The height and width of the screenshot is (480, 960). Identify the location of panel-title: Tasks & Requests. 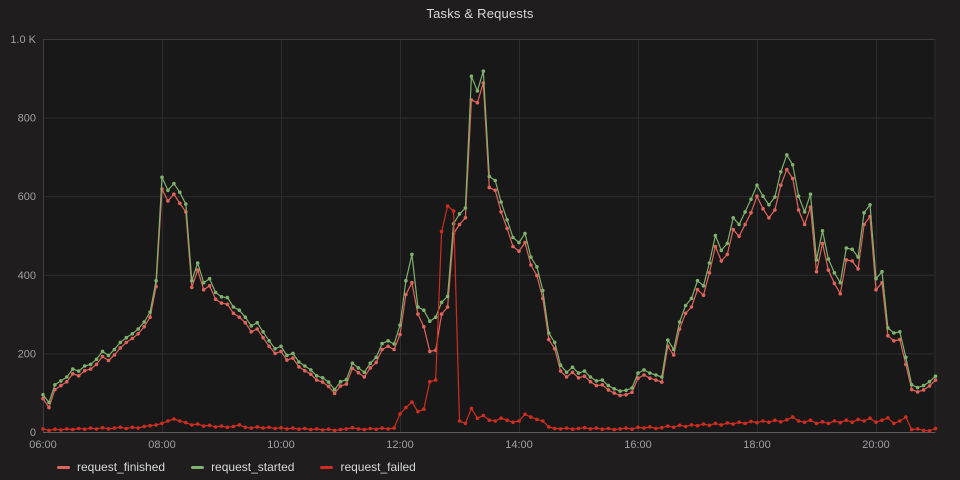
(480, 13).